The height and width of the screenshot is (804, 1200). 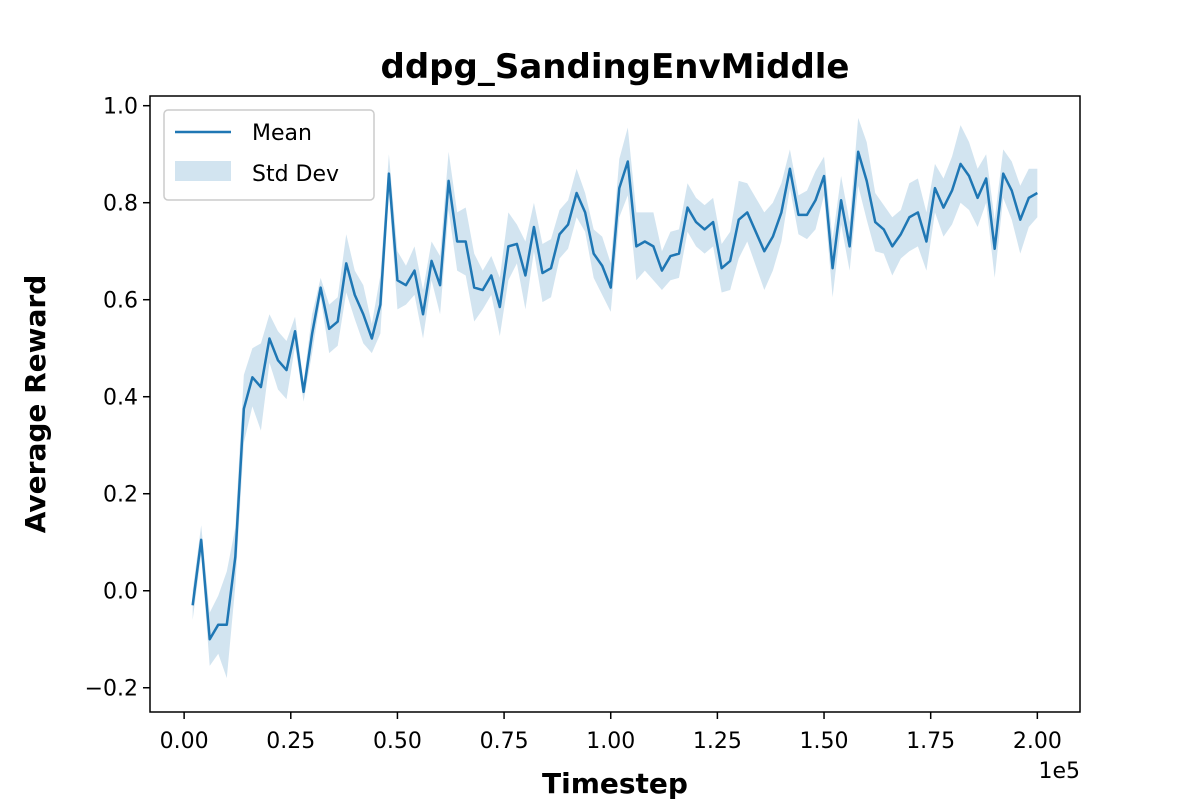 I want to click on x-tick-label: 0.75, so click(x=504, y=741).